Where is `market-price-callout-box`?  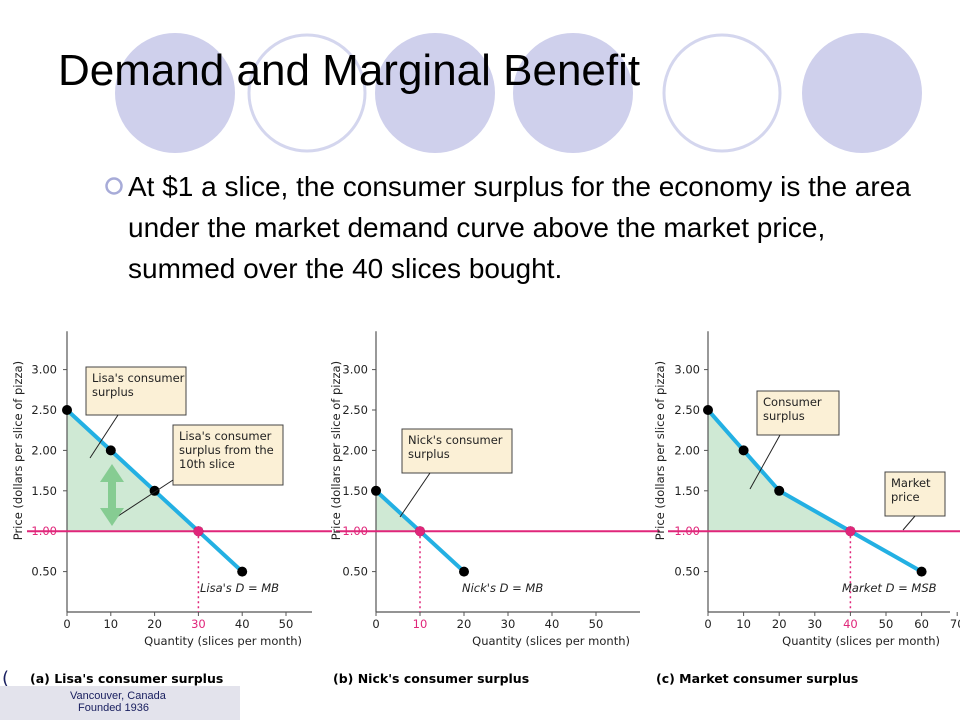
market-price-callout-box is located at coordinates (915, 494).